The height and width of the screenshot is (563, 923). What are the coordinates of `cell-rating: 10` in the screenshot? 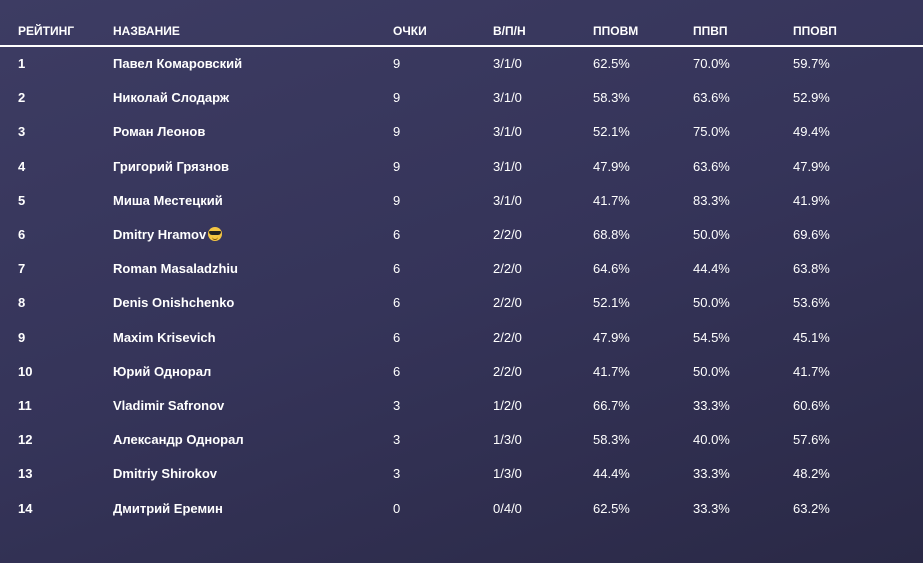 It's located at (25, 372).